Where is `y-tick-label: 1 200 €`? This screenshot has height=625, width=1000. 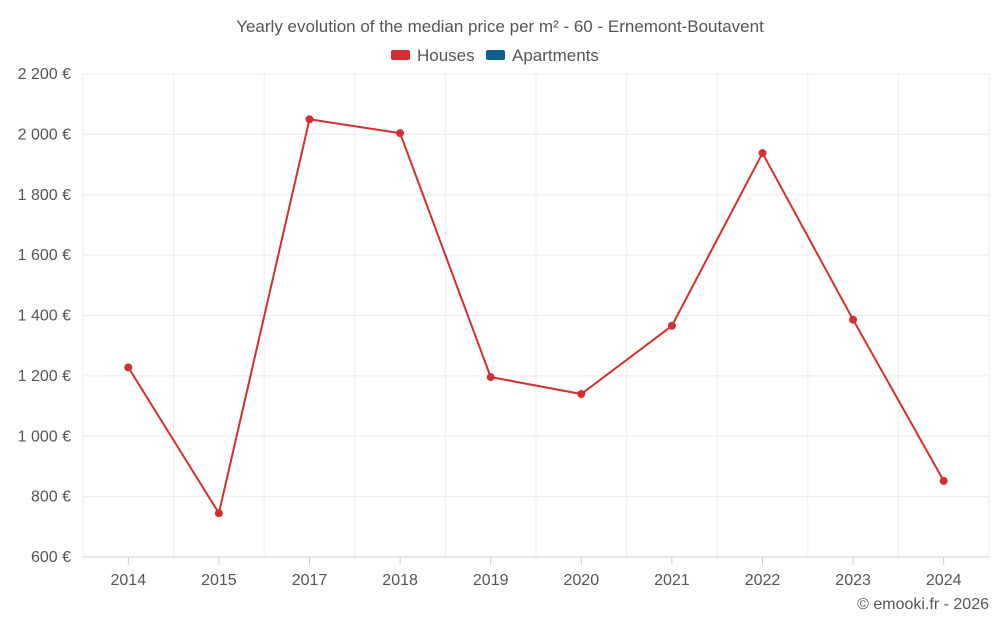 y-tick-label: 1 200 € is located at coordinates (44, 376).